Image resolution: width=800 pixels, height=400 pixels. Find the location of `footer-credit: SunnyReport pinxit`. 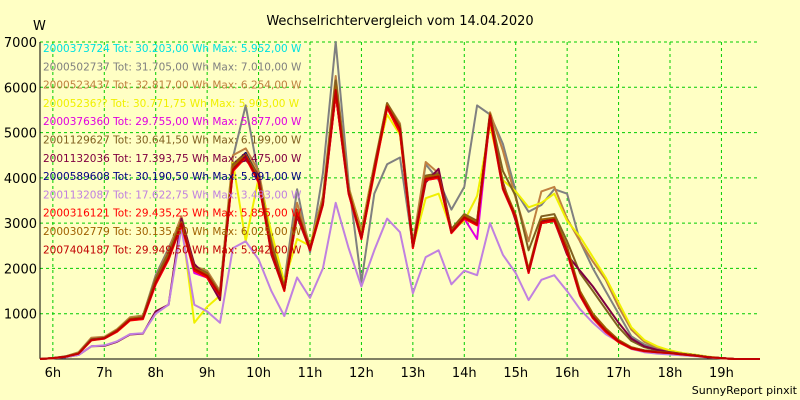

footer-credit: SunnyReport pinxit is located at coordinates (745, 390).